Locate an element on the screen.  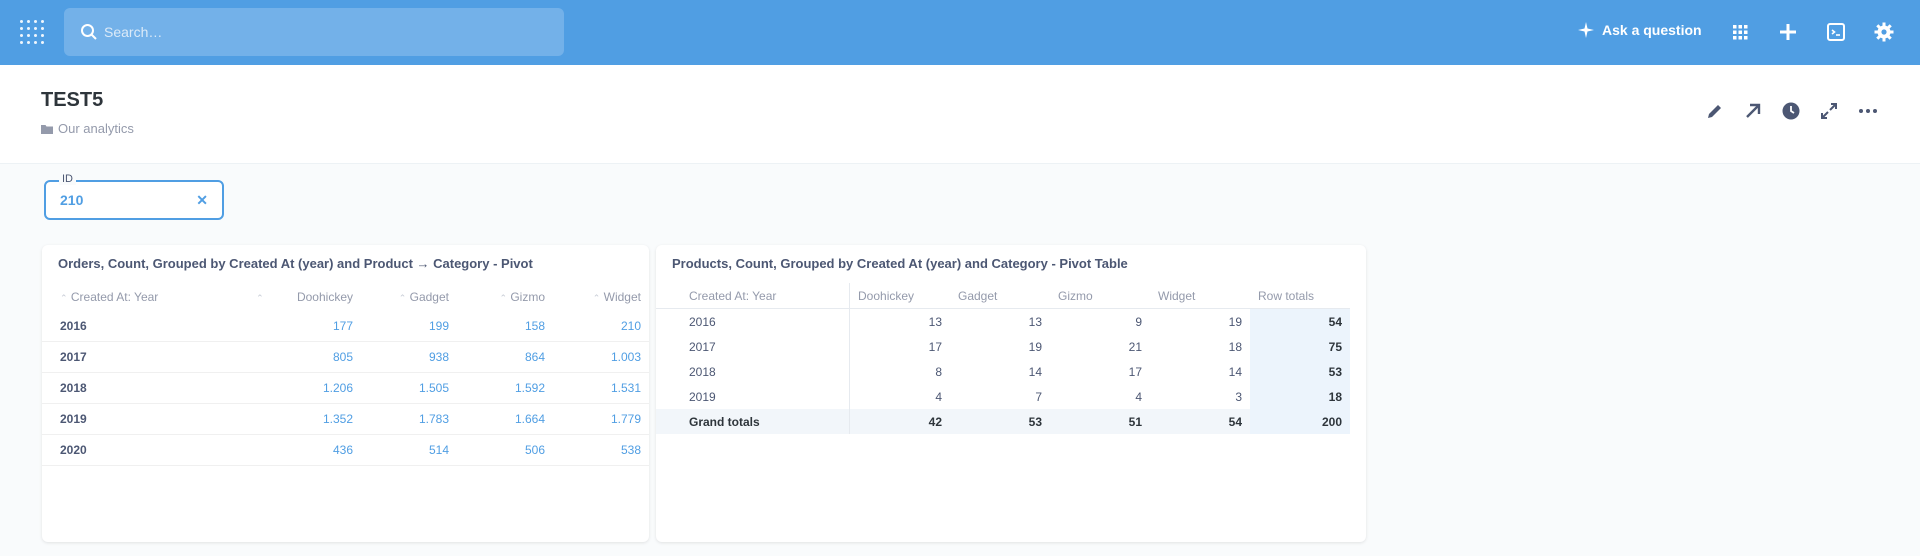
table-cell: 8 is located at coordinates (938, 371).